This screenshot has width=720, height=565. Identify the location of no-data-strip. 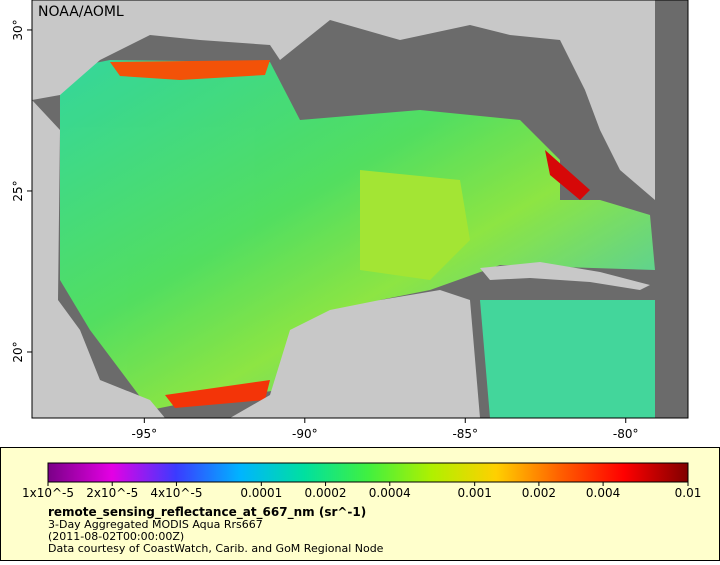
(671, 209).